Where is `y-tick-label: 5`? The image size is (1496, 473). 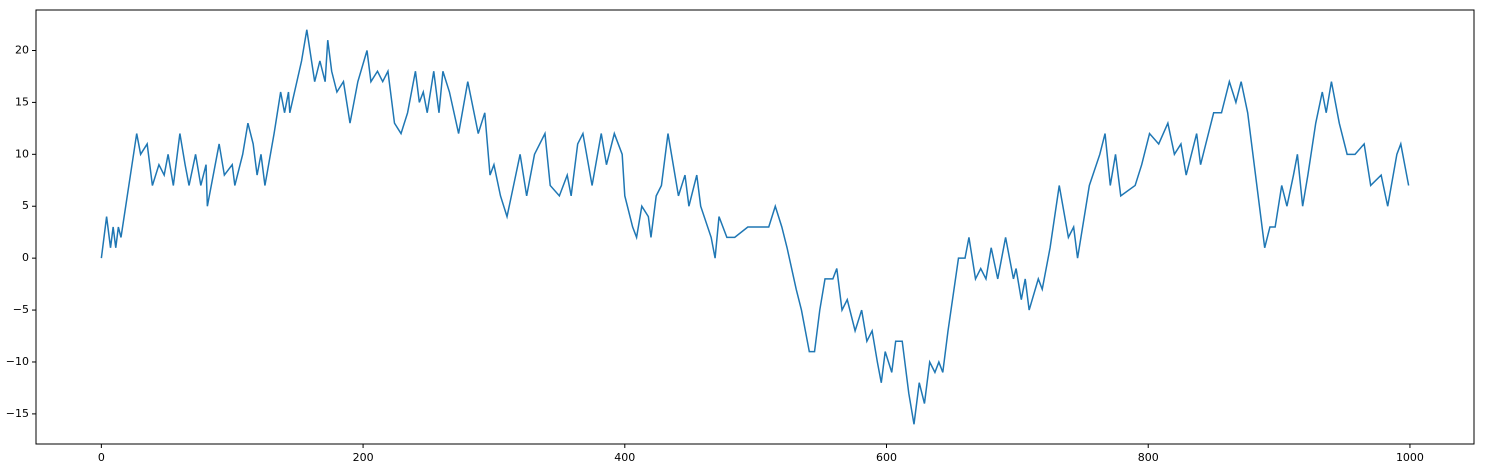 y-tick-label: 5 is located at coordinates (25, 205).